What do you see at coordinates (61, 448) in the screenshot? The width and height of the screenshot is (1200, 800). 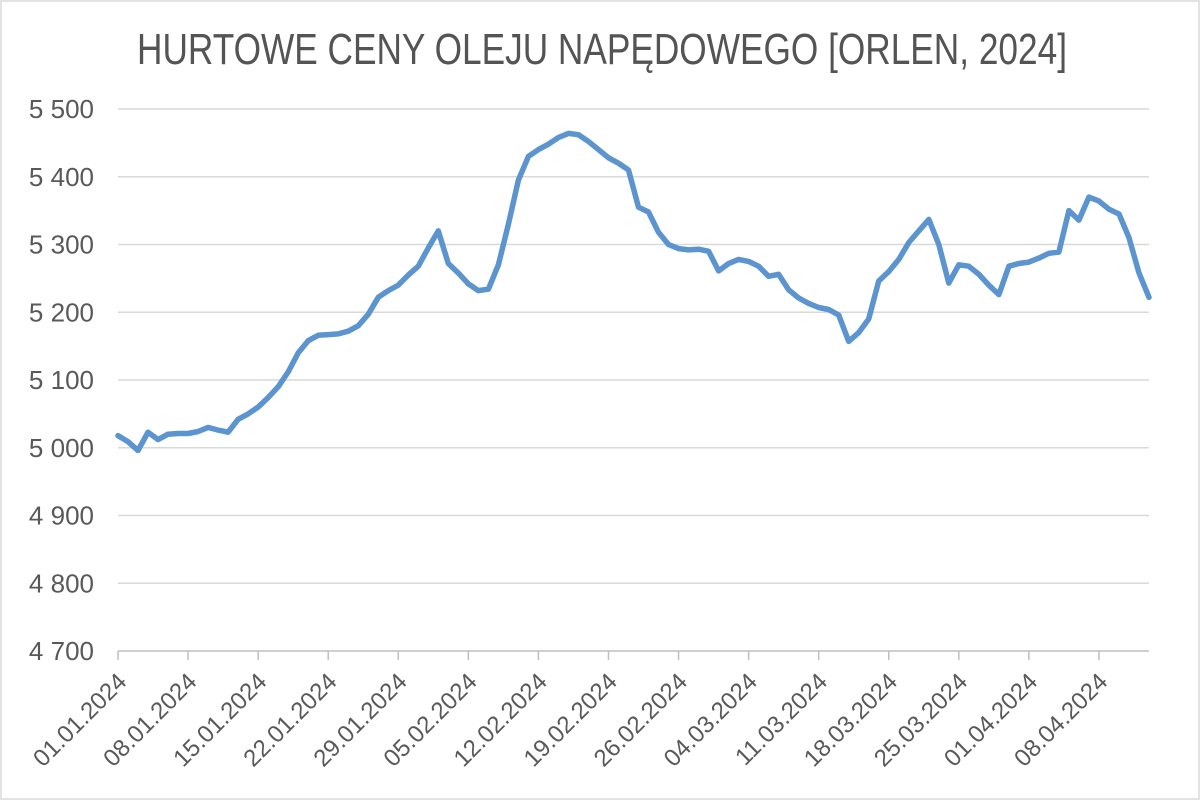 I see `y-tick-label: 5 000` at bounding box center [61, 448].